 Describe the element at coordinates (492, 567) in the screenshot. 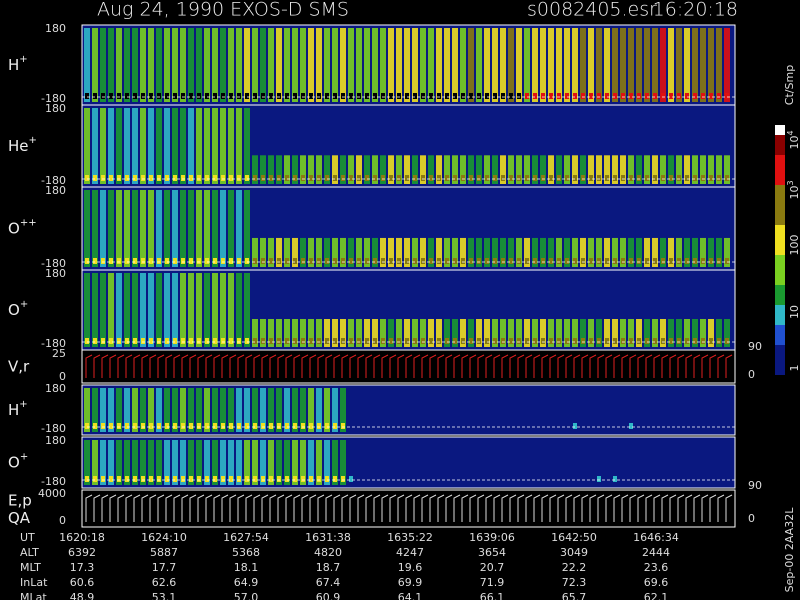

I see `row-value: 20.7` at that location.